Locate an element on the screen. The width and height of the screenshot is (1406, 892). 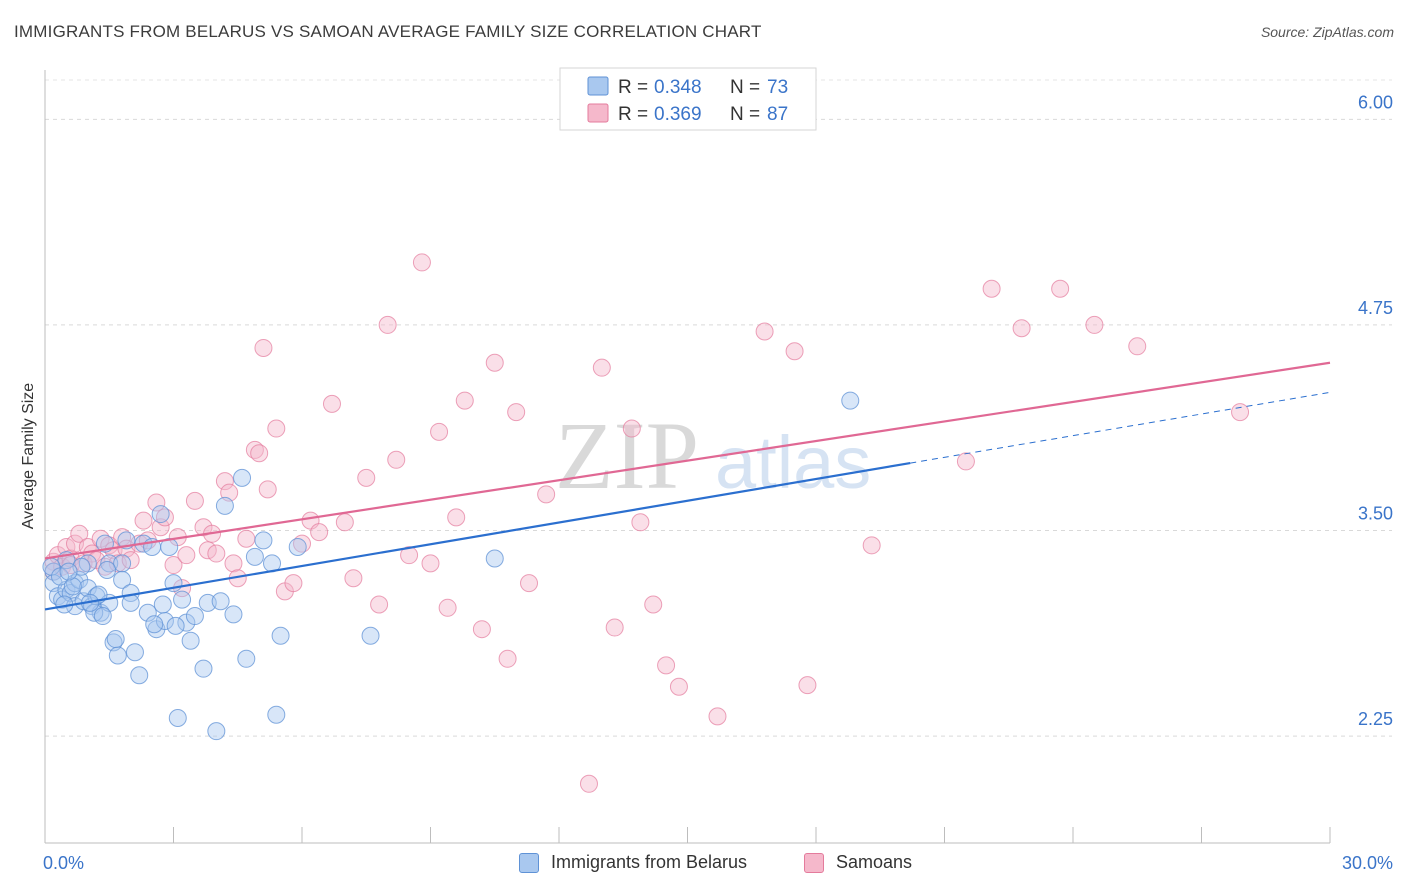
y-tick-label: 3.50 is located at coordinates (1375, 514).